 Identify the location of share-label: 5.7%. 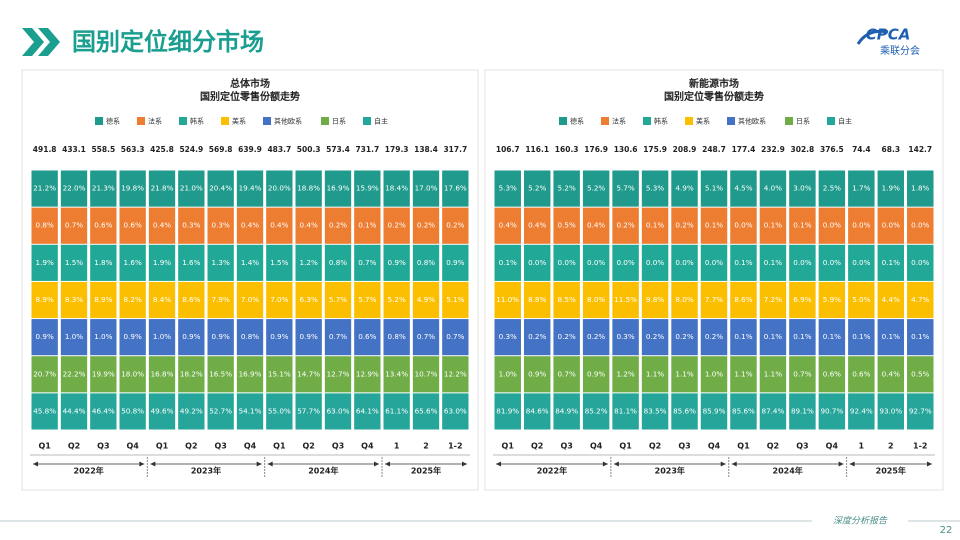
(338, 299).